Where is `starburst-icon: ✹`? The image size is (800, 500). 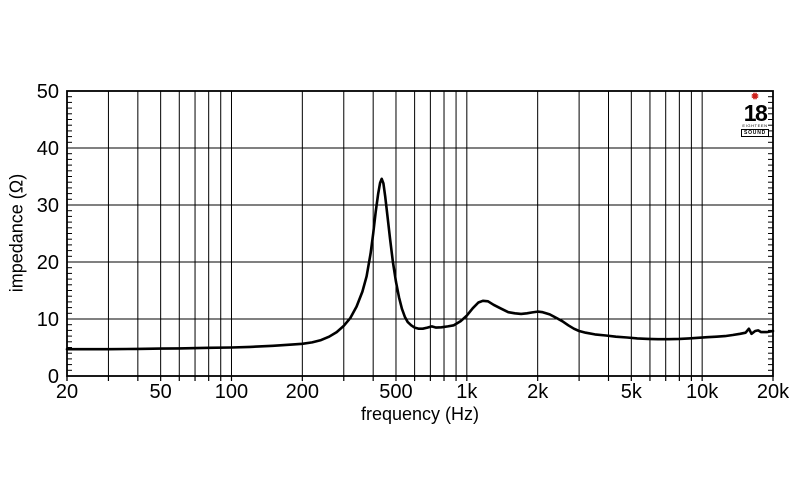 starburst-icon: ✹ is located at coordinates (755, 97).